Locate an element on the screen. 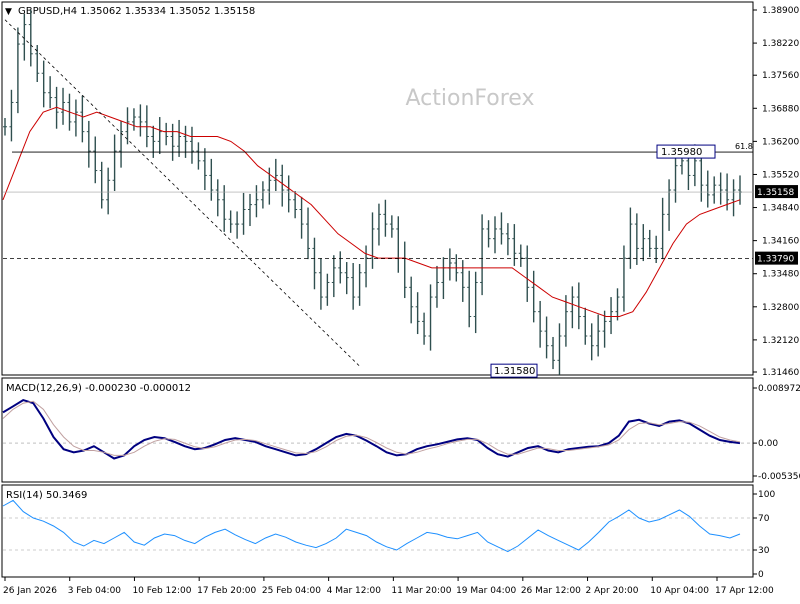 This screenshot has height=604, width=800. price-tick-label: 1.34840 is located at coordinates (780, 209).